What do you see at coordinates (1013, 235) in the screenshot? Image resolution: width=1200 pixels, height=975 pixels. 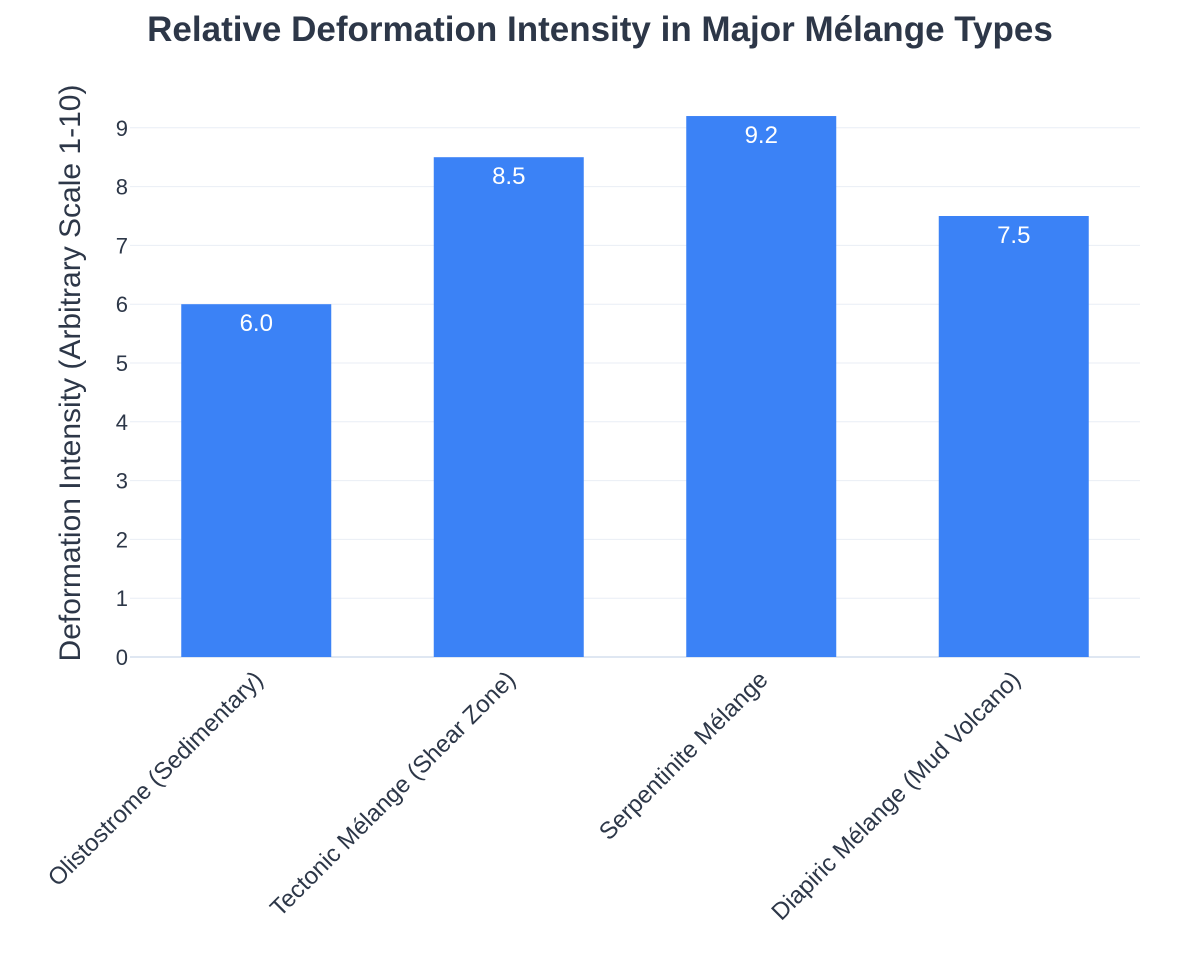 I see `bar-value-label: 7.5` at bounding box center [1013, 235].